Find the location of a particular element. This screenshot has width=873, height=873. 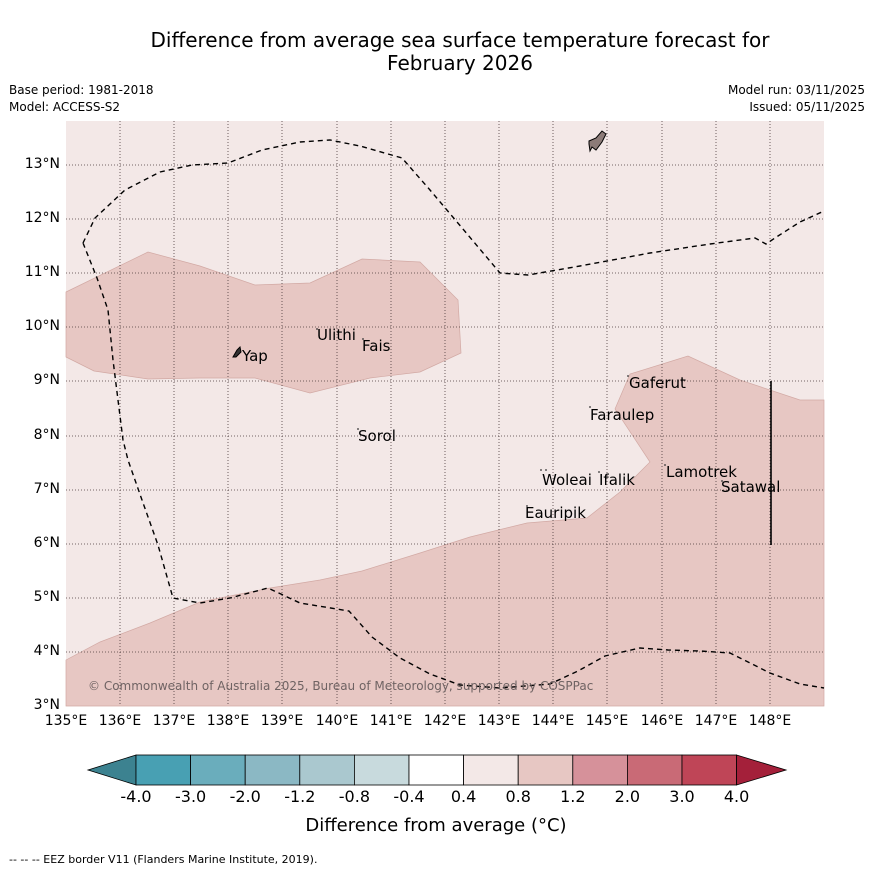

lon-tick-label: 135°E is located at coordinates (66, 721).